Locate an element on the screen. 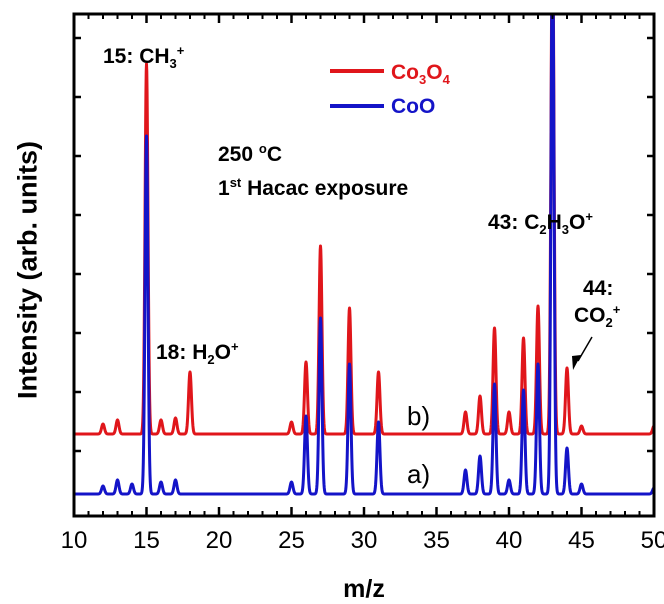 The image size is (664, 604). y-axis-label: Intensity (arb. units) is located at coordinates (27, 270).